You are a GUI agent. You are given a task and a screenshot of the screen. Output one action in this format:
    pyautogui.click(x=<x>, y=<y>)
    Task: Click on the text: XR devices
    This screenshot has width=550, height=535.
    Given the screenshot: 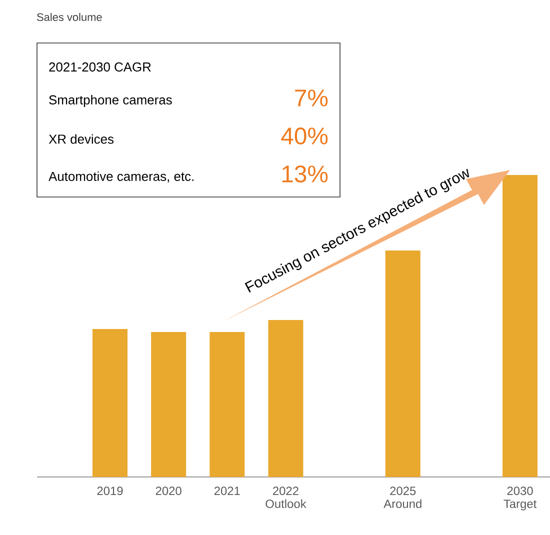 What is the action you would take?
    pyautogui.click(x=81, y=139)
    